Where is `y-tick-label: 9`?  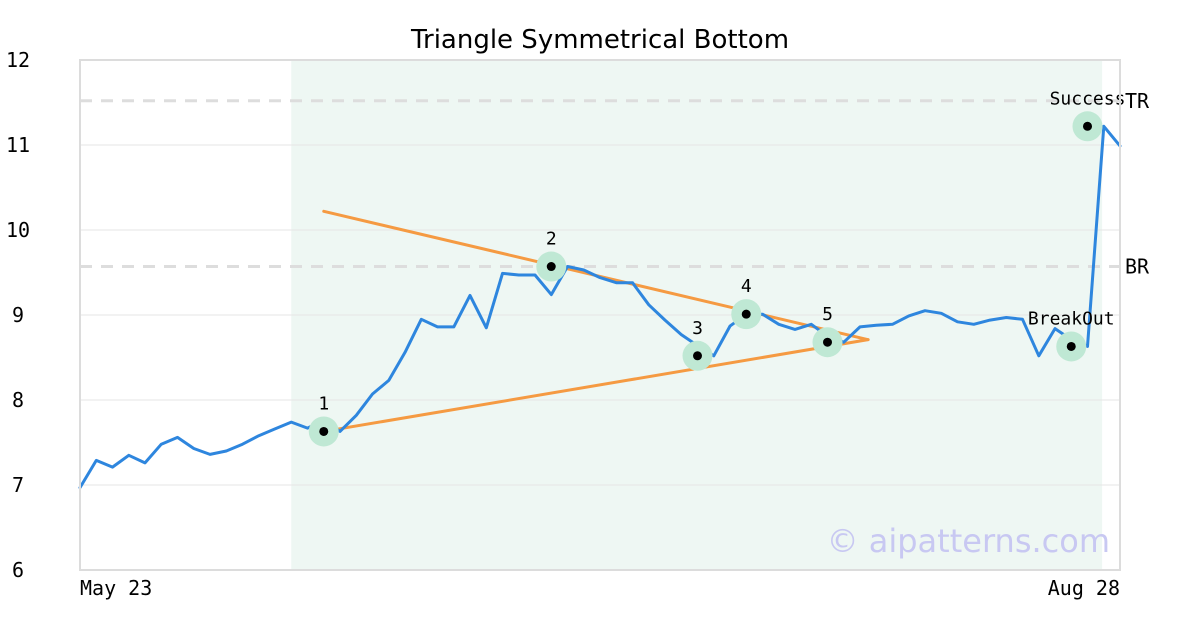
y-tick-label: 9 is located at coordinates (18, 315).